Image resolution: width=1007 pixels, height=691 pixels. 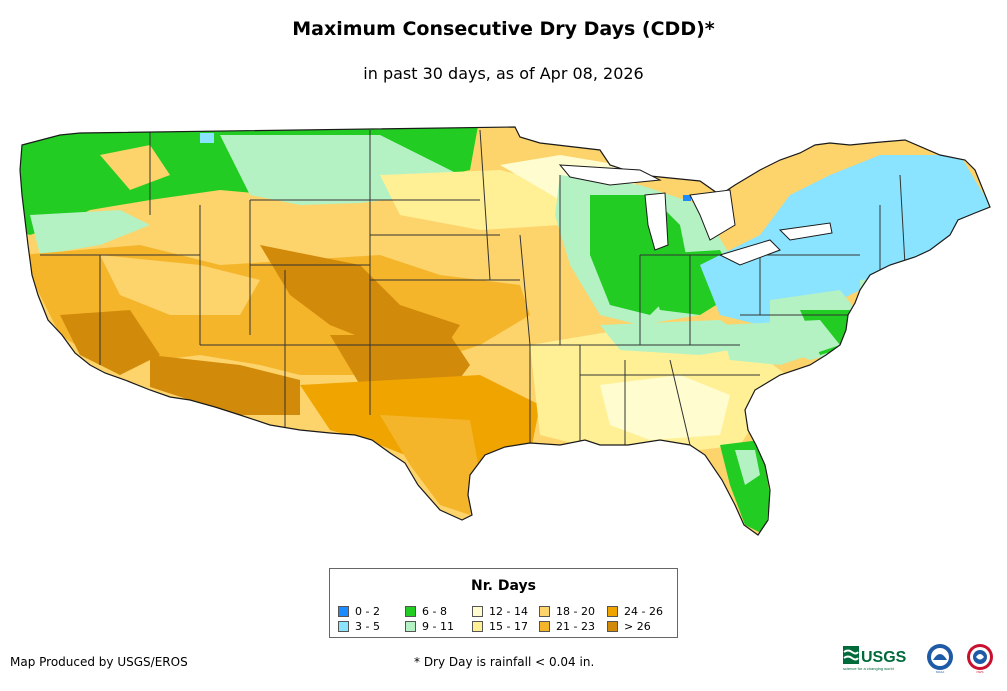 What do you see at coordinates (503, 73) in the screenshot?
I see `map-subtitle: in past 30 days, as of Apr 08, 2026` at bounding box center [503, 73].